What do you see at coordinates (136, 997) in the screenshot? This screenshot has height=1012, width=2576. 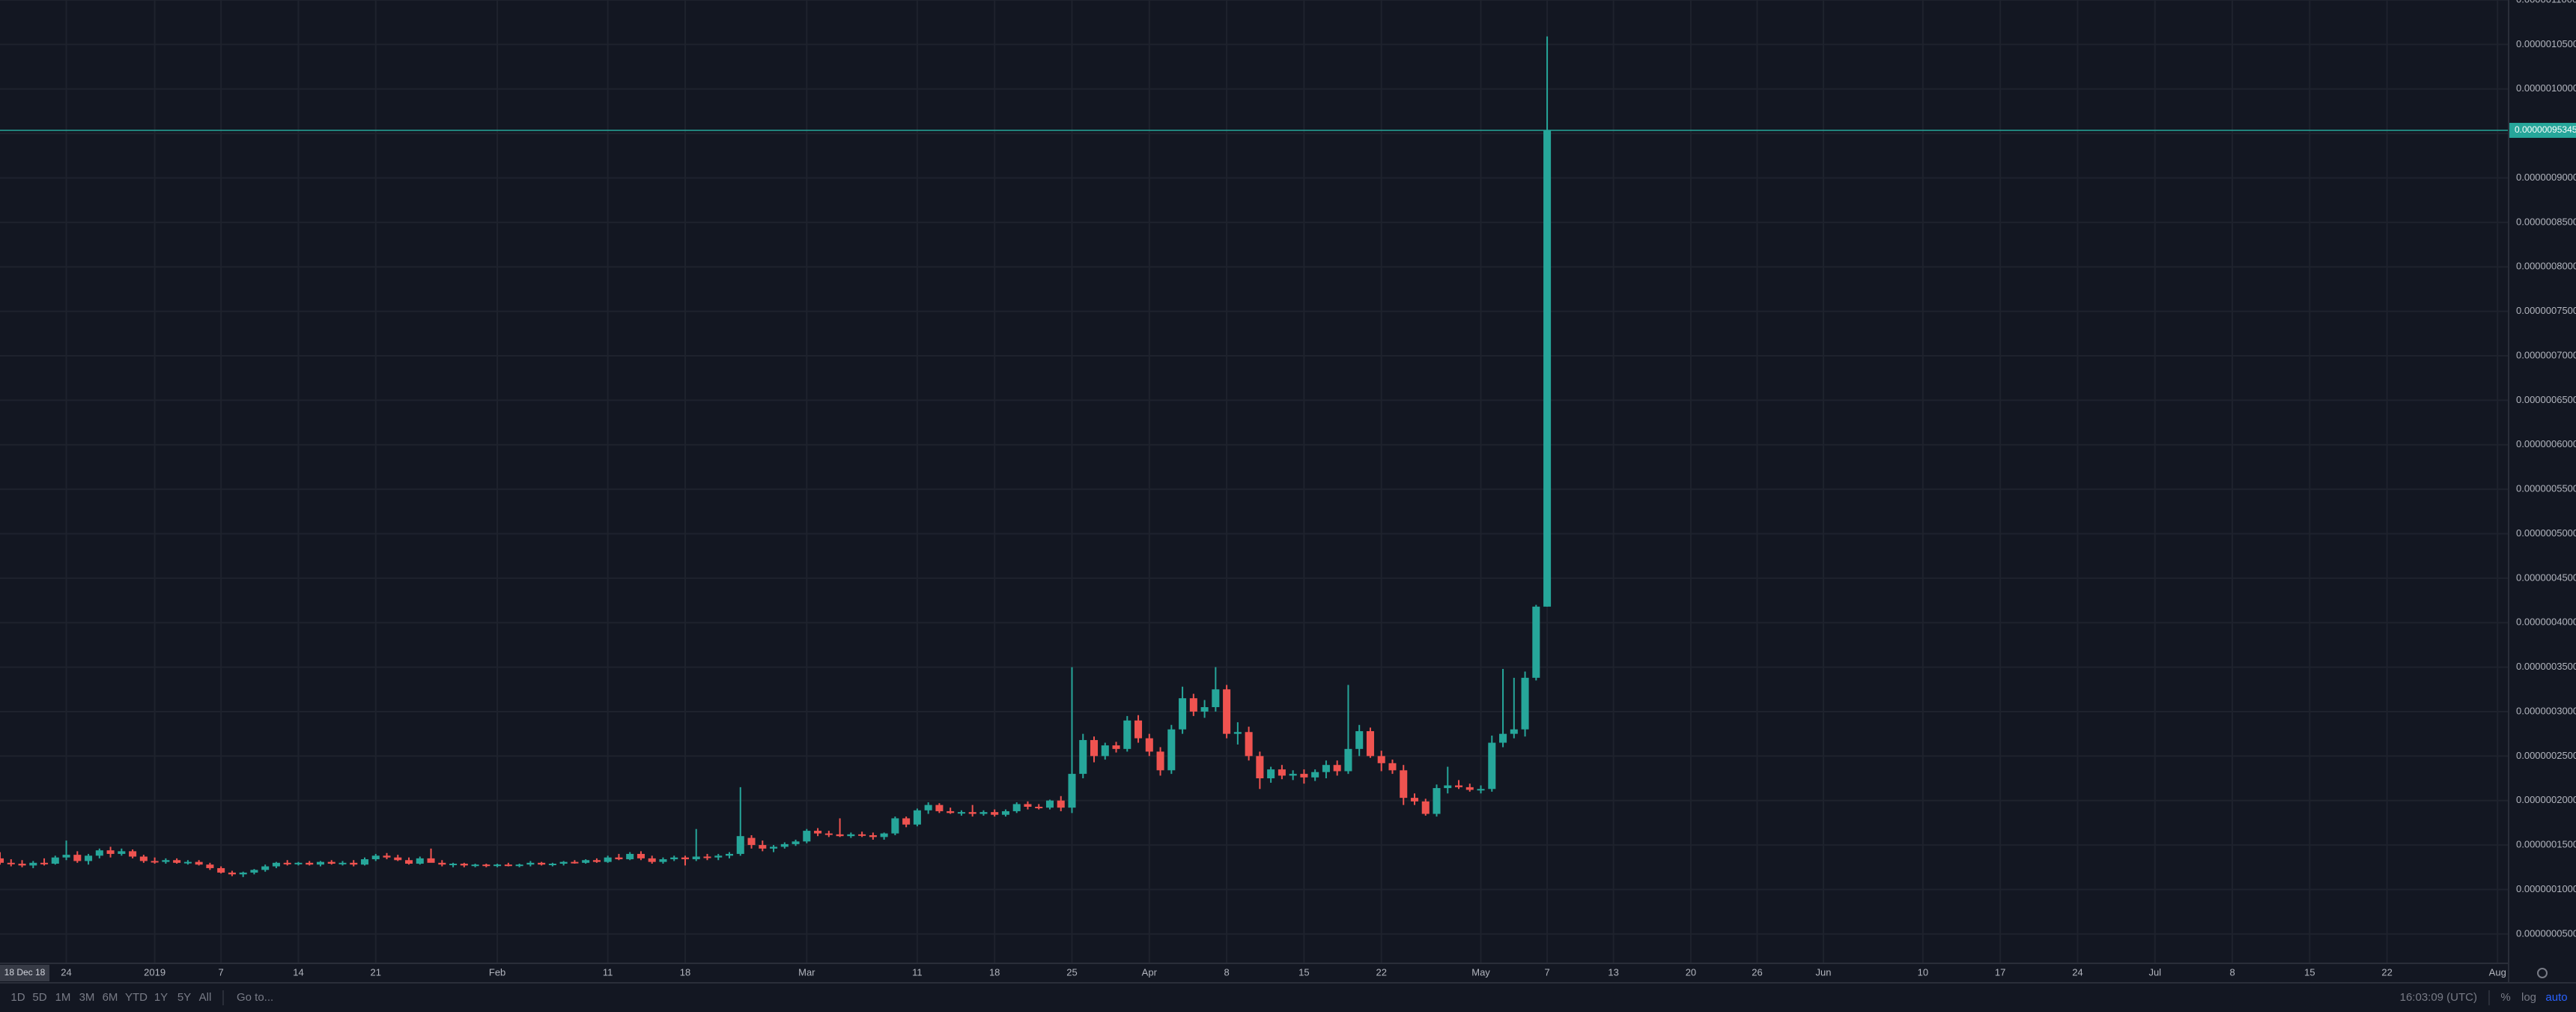 I see `range-button: YTD` at bounding box center [136, 997].